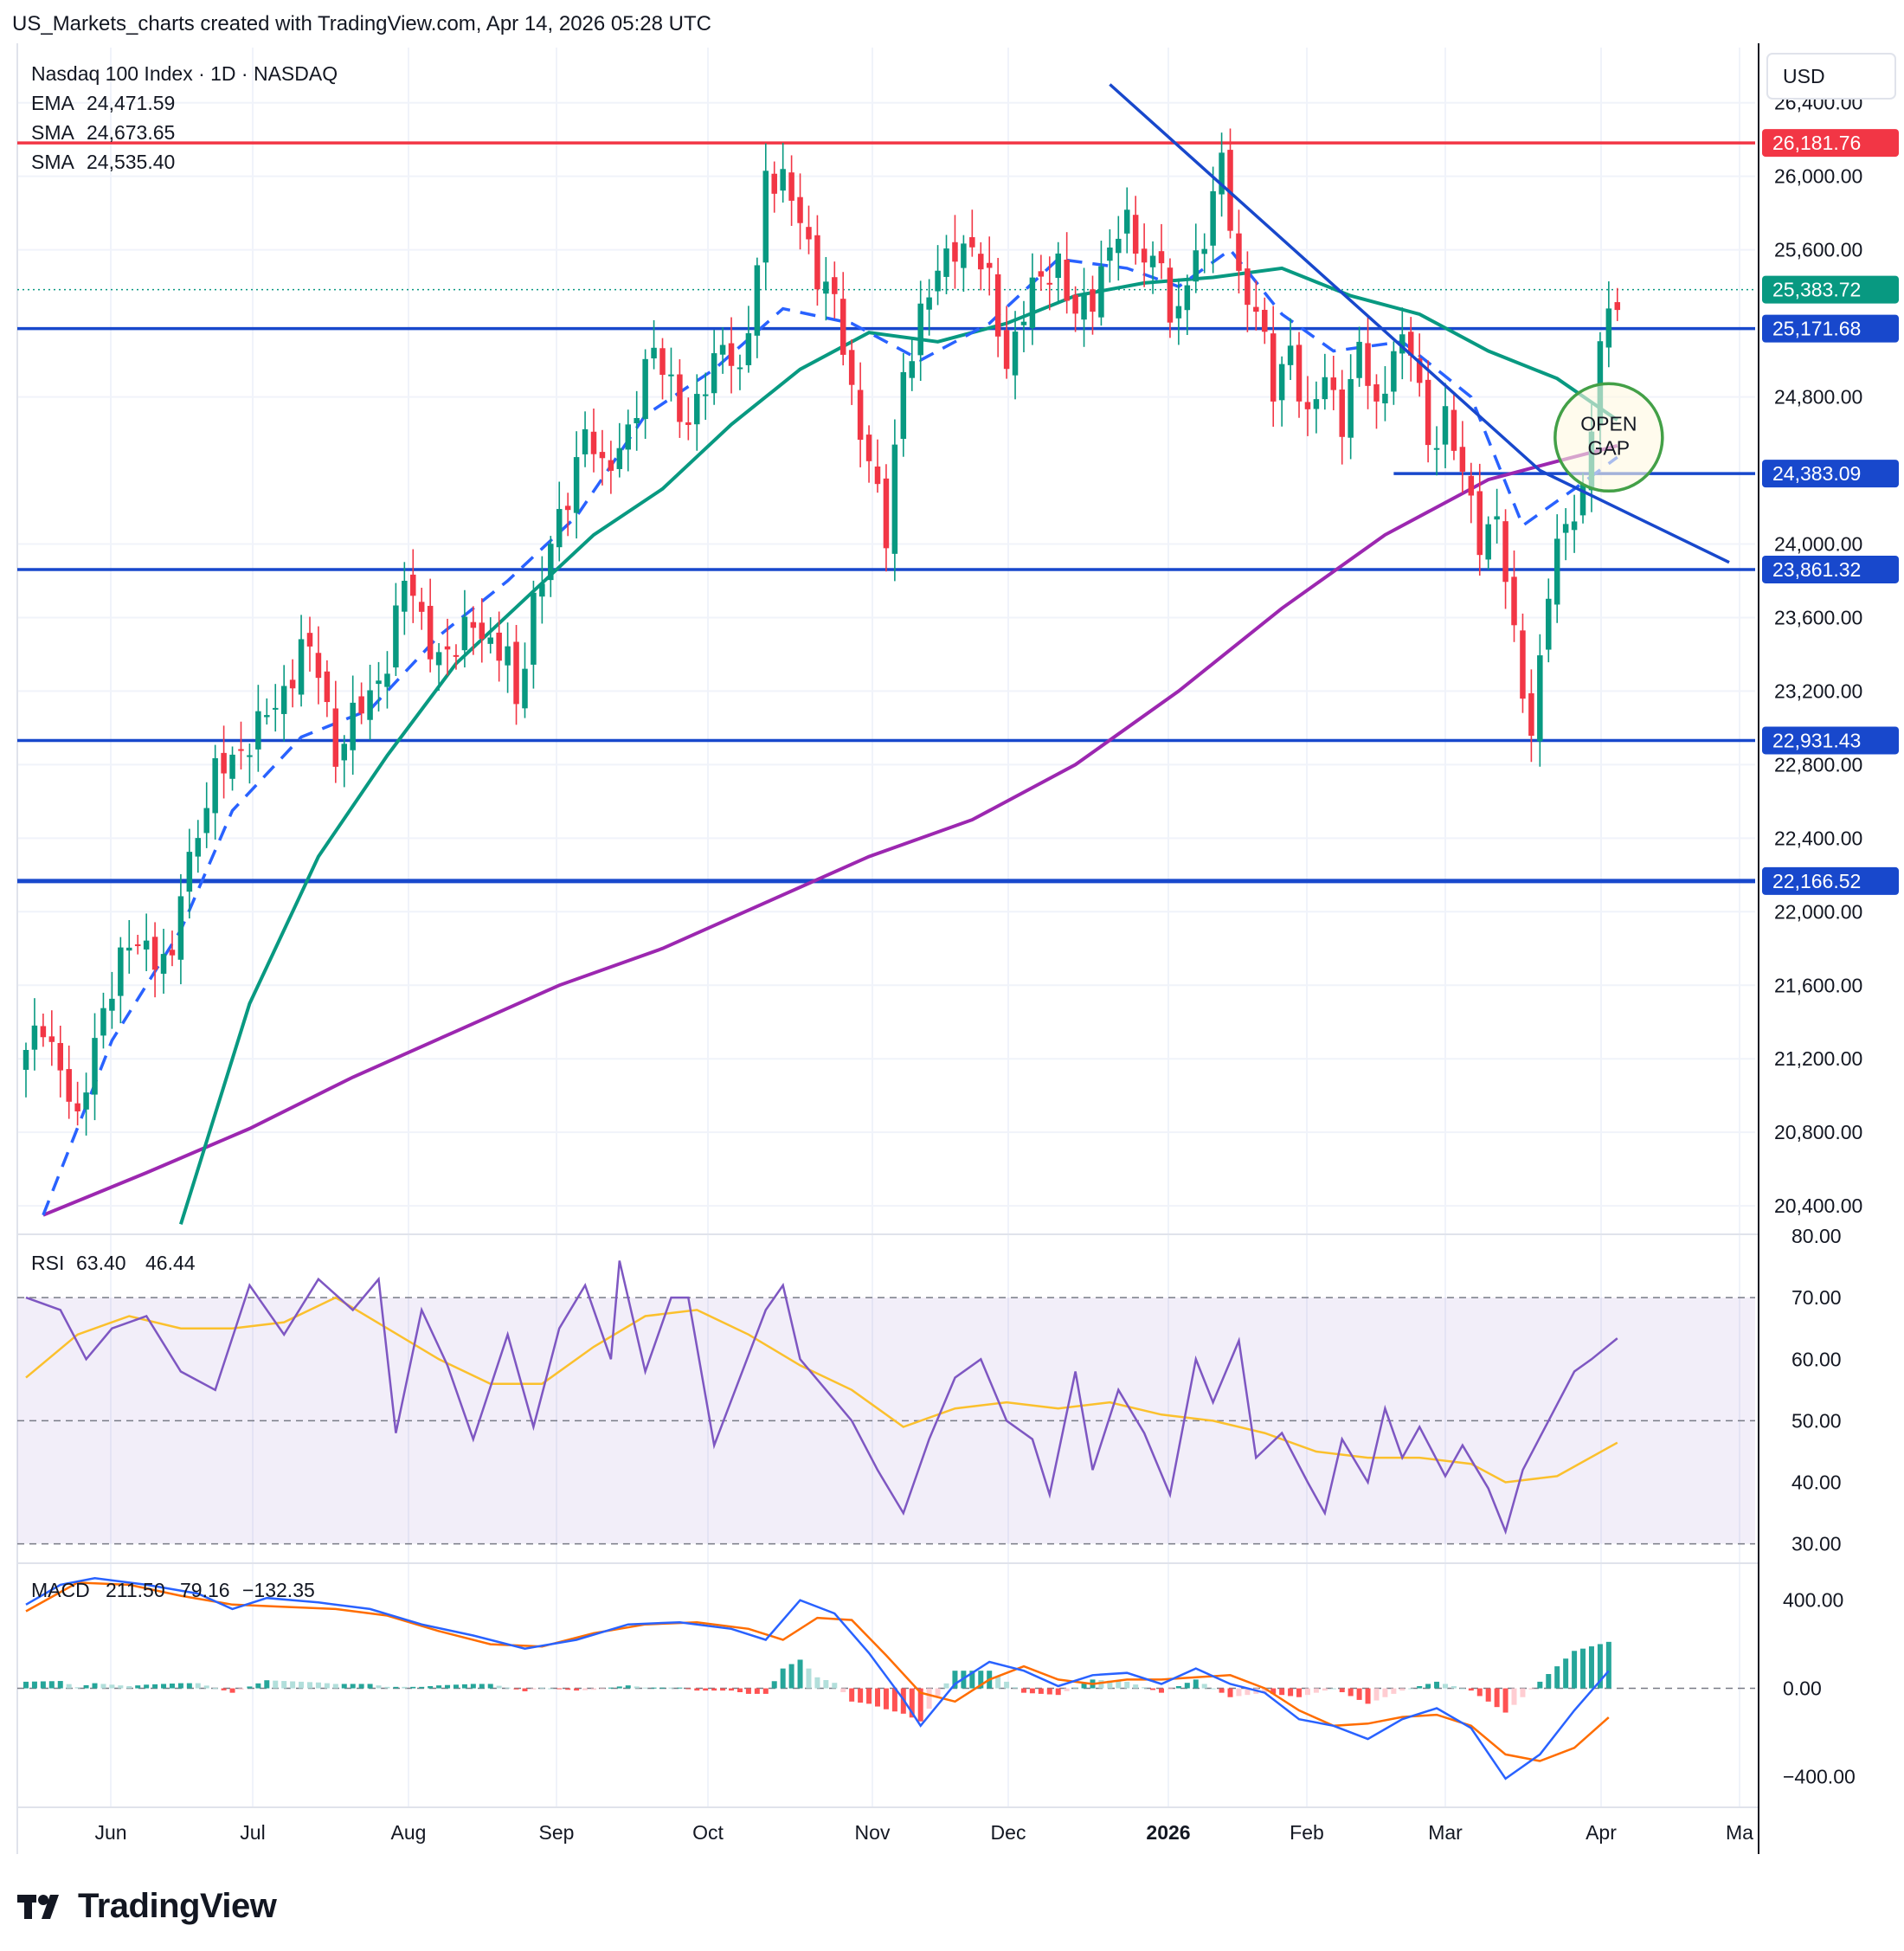  I want to click on time-axis: Jun Jul Aug Sep Oct Nov Dec 2026 Feb Mar Apr Ma, so click(923, 1832).